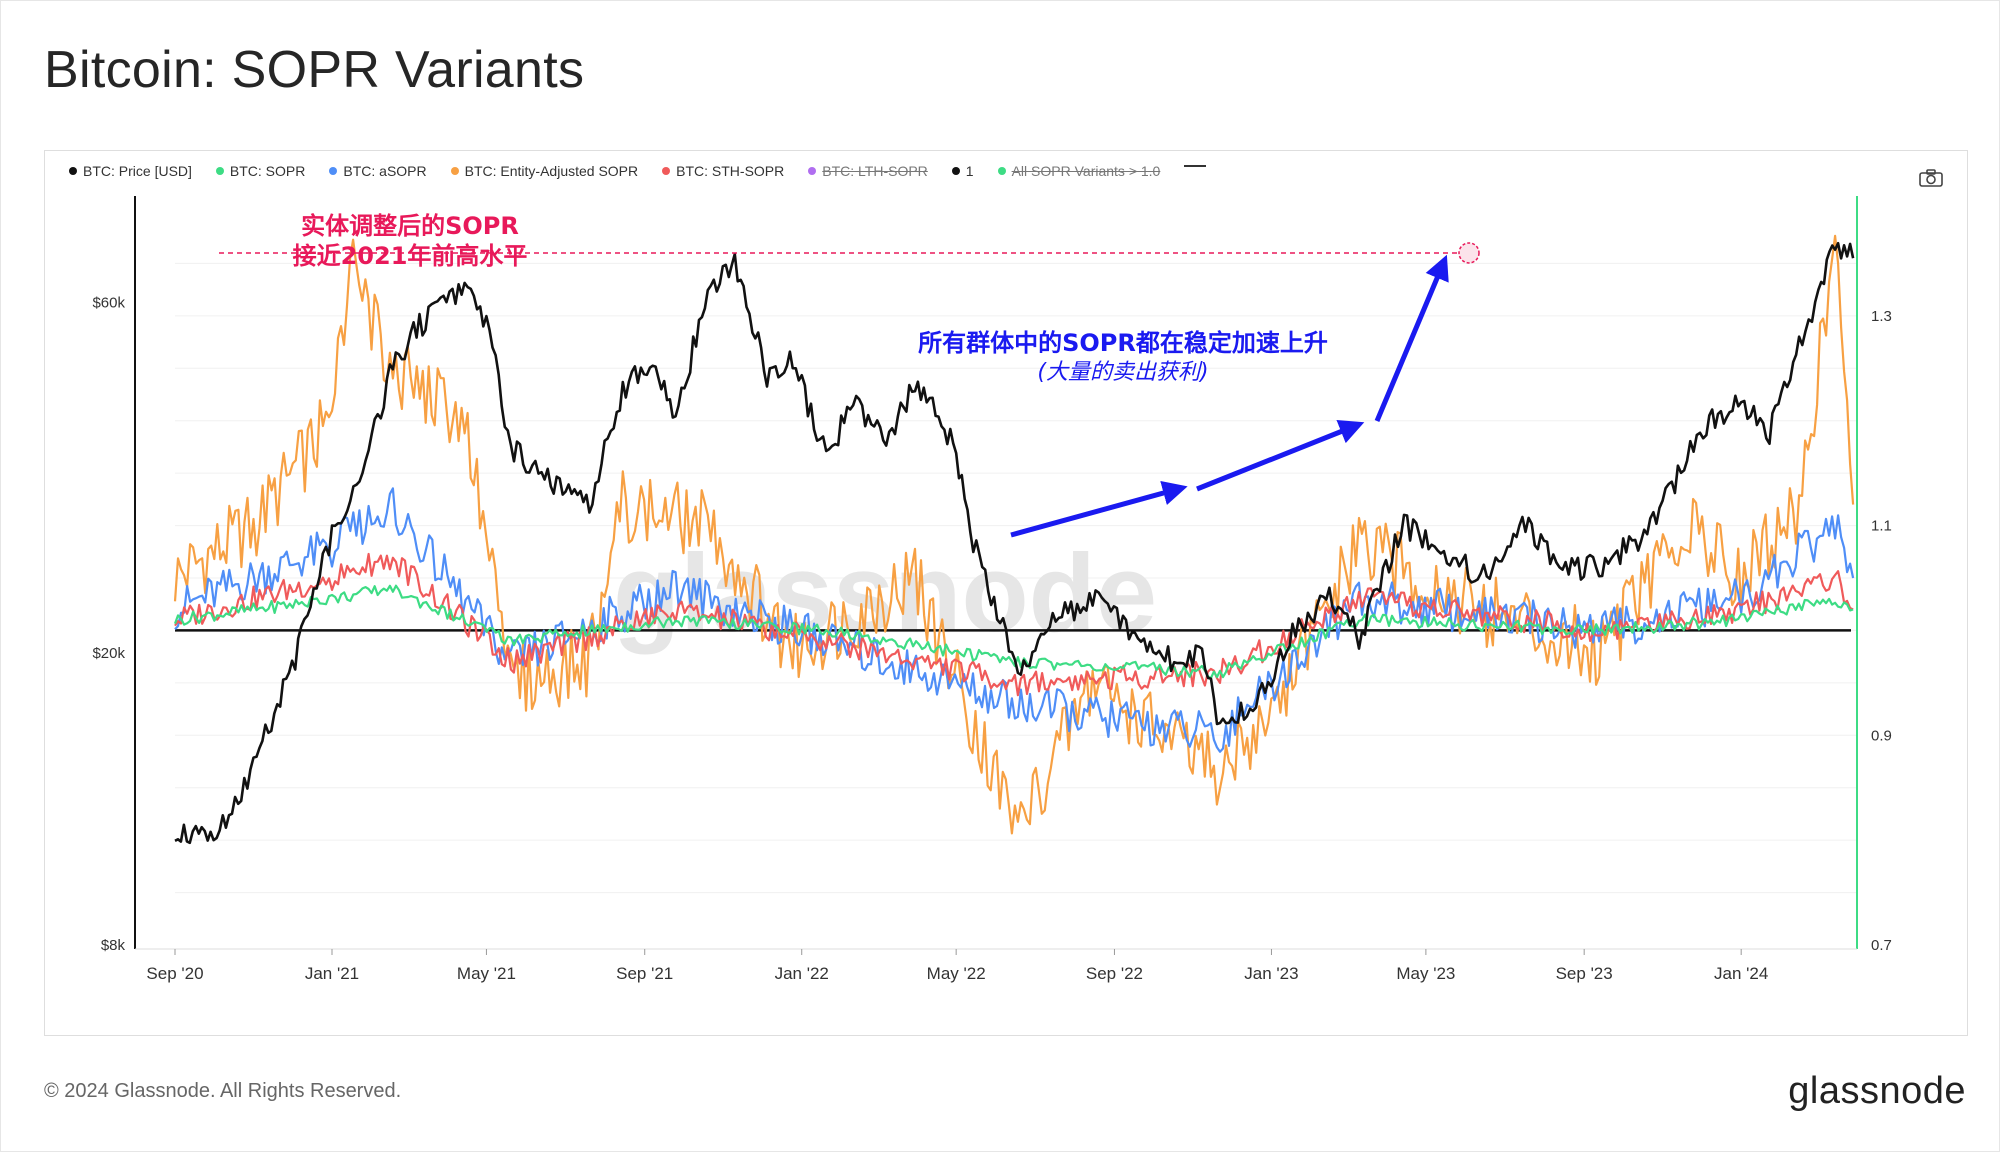  Describe the element at coordinates (551, 171) in the screenshot. I see `legend-label: BTC: Entity-Adjusted SOPR` at that location.